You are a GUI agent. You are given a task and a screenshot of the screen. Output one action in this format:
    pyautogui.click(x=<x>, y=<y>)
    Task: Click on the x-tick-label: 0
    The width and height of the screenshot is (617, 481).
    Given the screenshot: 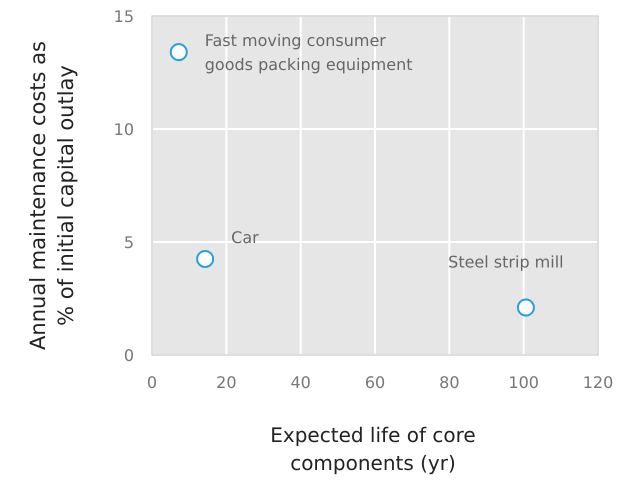 What is the action you would take?
    pyautogui.click(x=152, y=382)
    